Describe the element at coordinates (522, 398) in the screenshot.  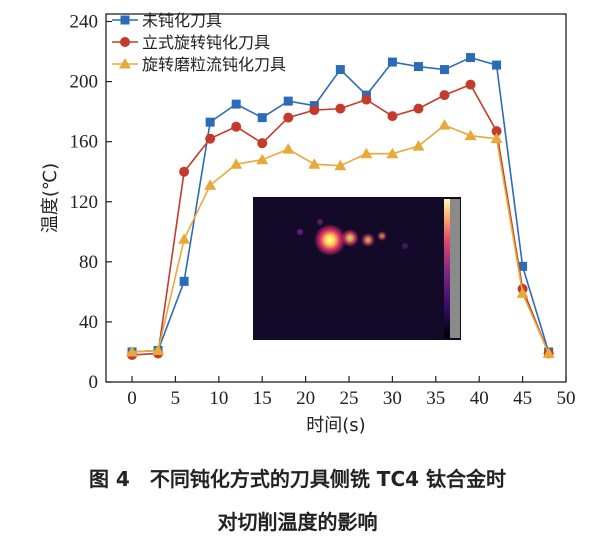
I see `x-tick-label: 45` at that location.